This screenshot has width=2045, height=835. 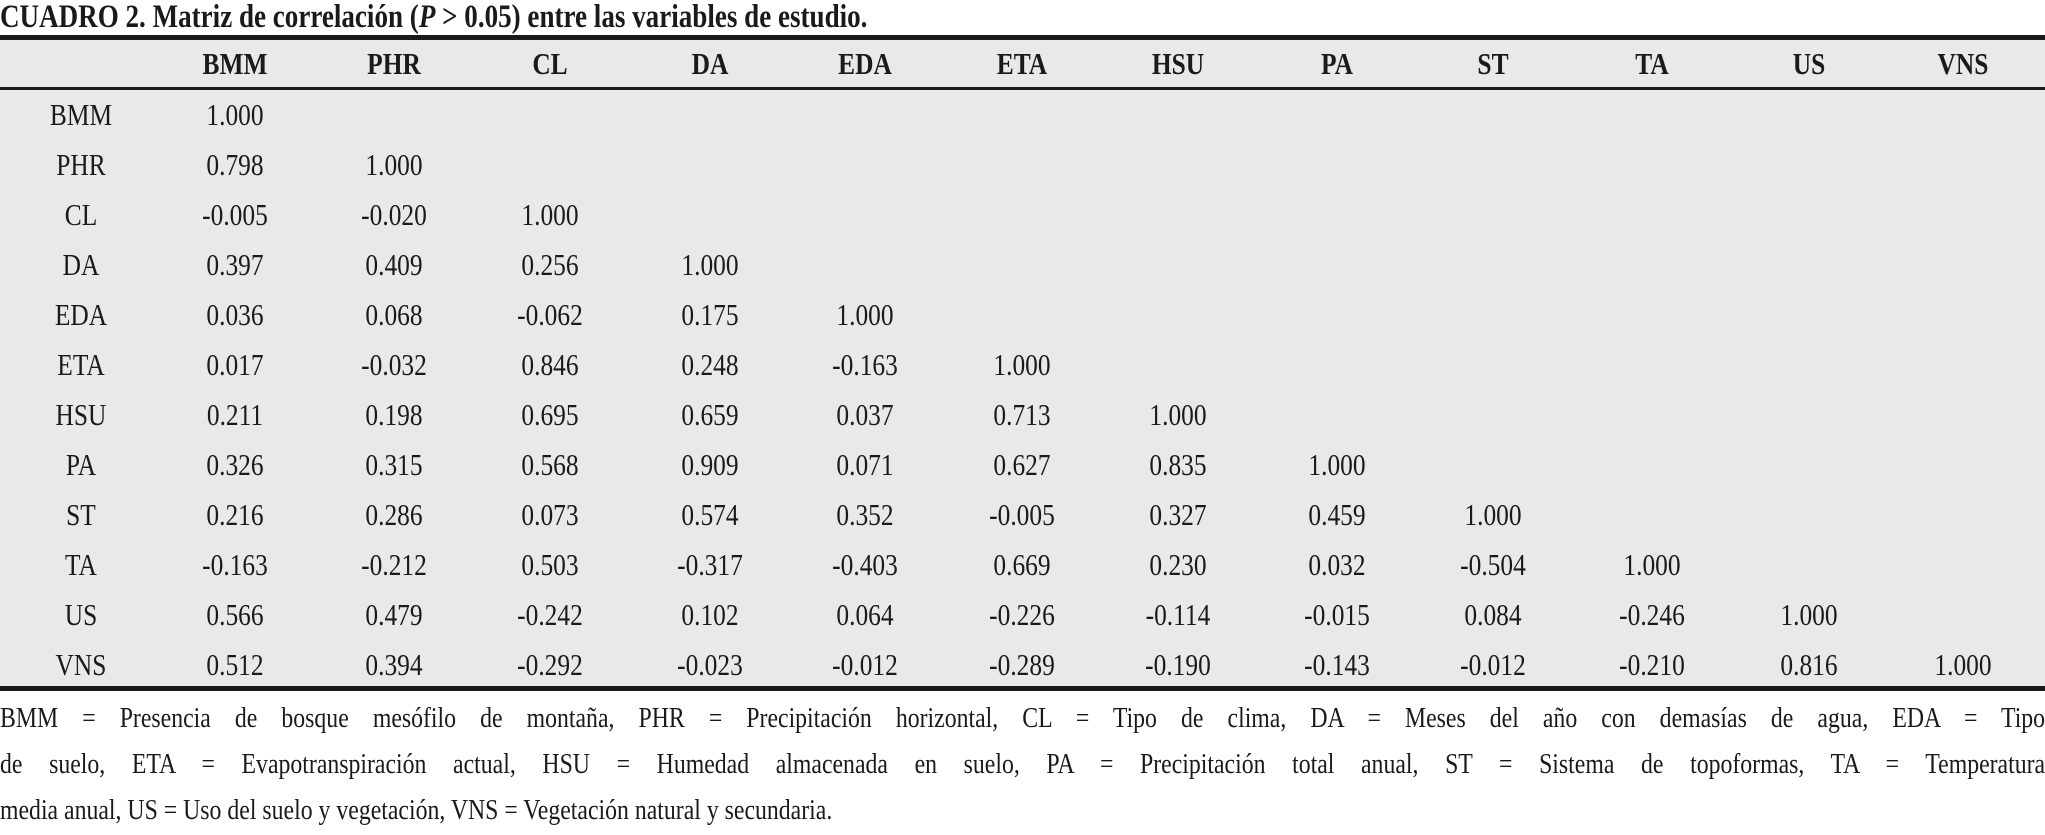 I want to click on column-header-cl: CL, so click(x=550, y=63).